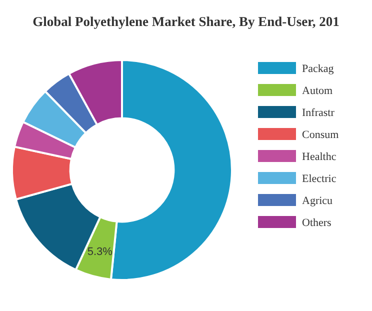 The height and width of the screenshot is (311, 372). What do you see at coordinates (318, 113) in the screenshot?
I see `legend-label: Infrastr` at bounding box center [318, 113].